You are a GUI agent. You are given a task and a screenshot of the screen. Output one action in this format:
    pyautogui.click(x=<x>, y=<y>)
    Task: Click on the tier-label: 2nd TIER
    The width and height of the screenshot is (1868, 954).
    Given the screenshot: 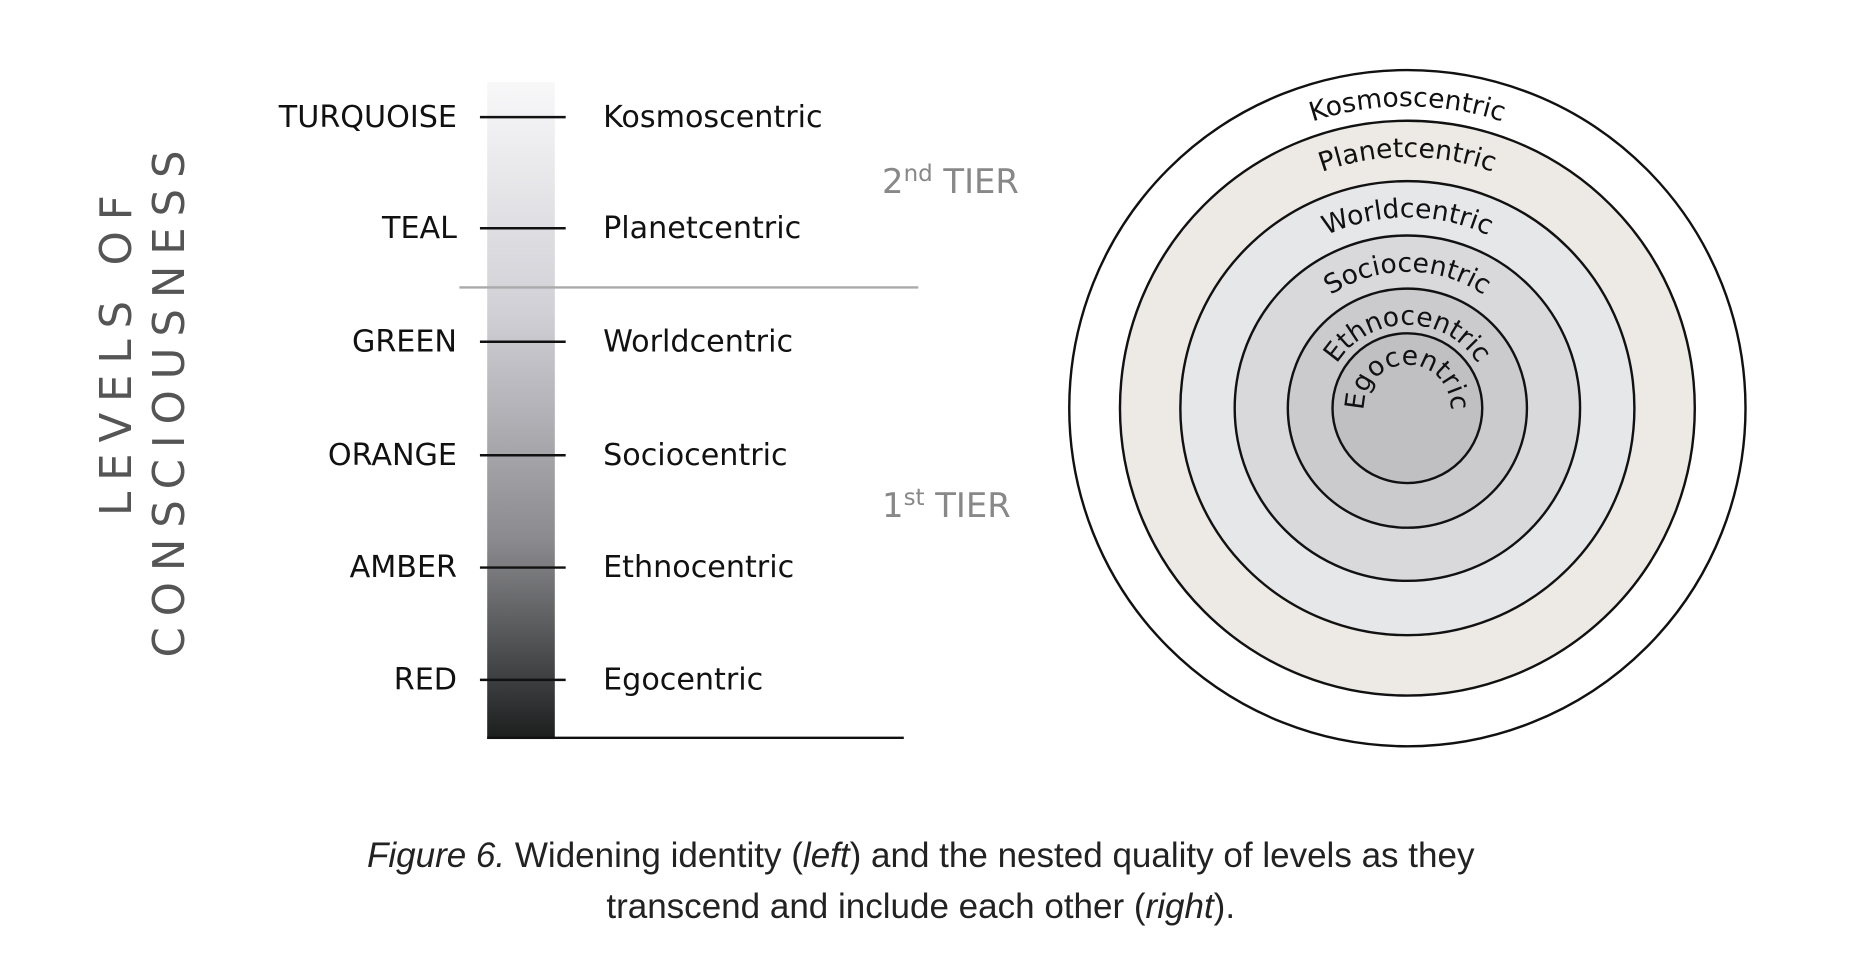 What is the action you would take?
    pyautogui.click(x=950, y=181)
    